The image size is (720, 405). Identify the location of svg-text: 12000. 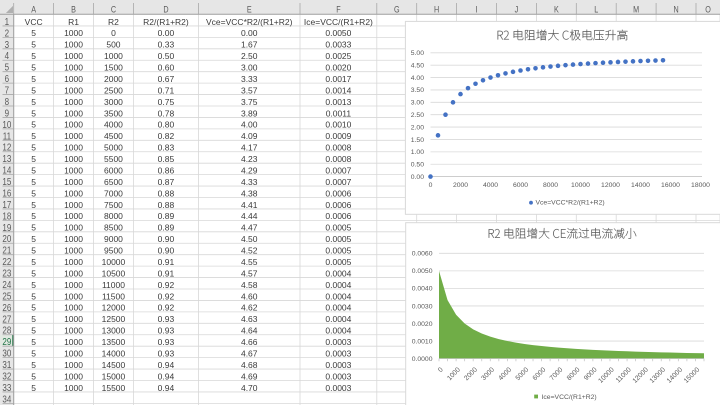
(610, 185).